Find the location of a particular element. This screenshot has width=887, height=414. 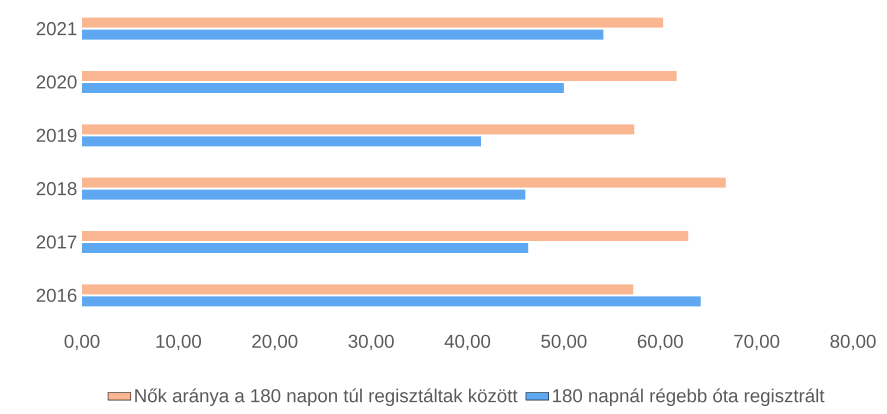

x-tick-label: 50,00 is located at coordinates (564, 342).